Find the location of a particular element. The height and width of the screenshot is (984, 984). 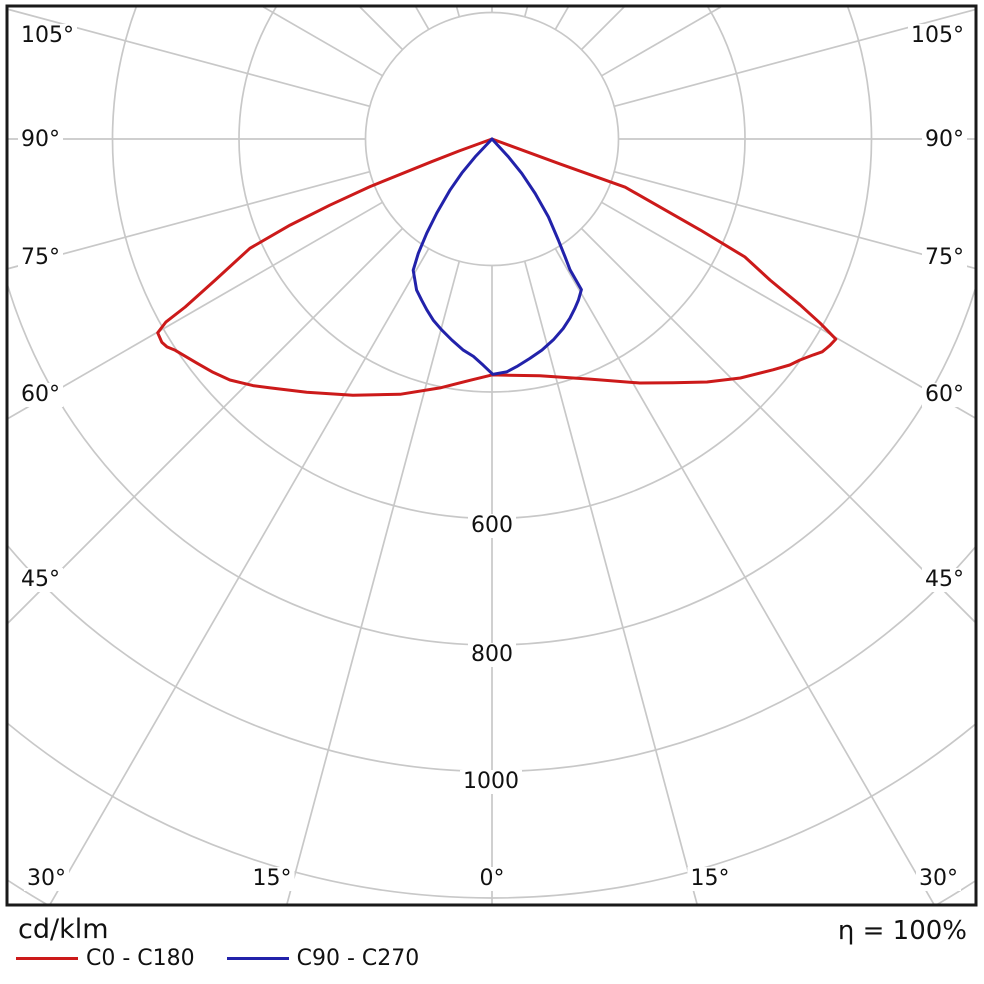

angle-label-right-75: 75° is located at coordinates (944, 258).